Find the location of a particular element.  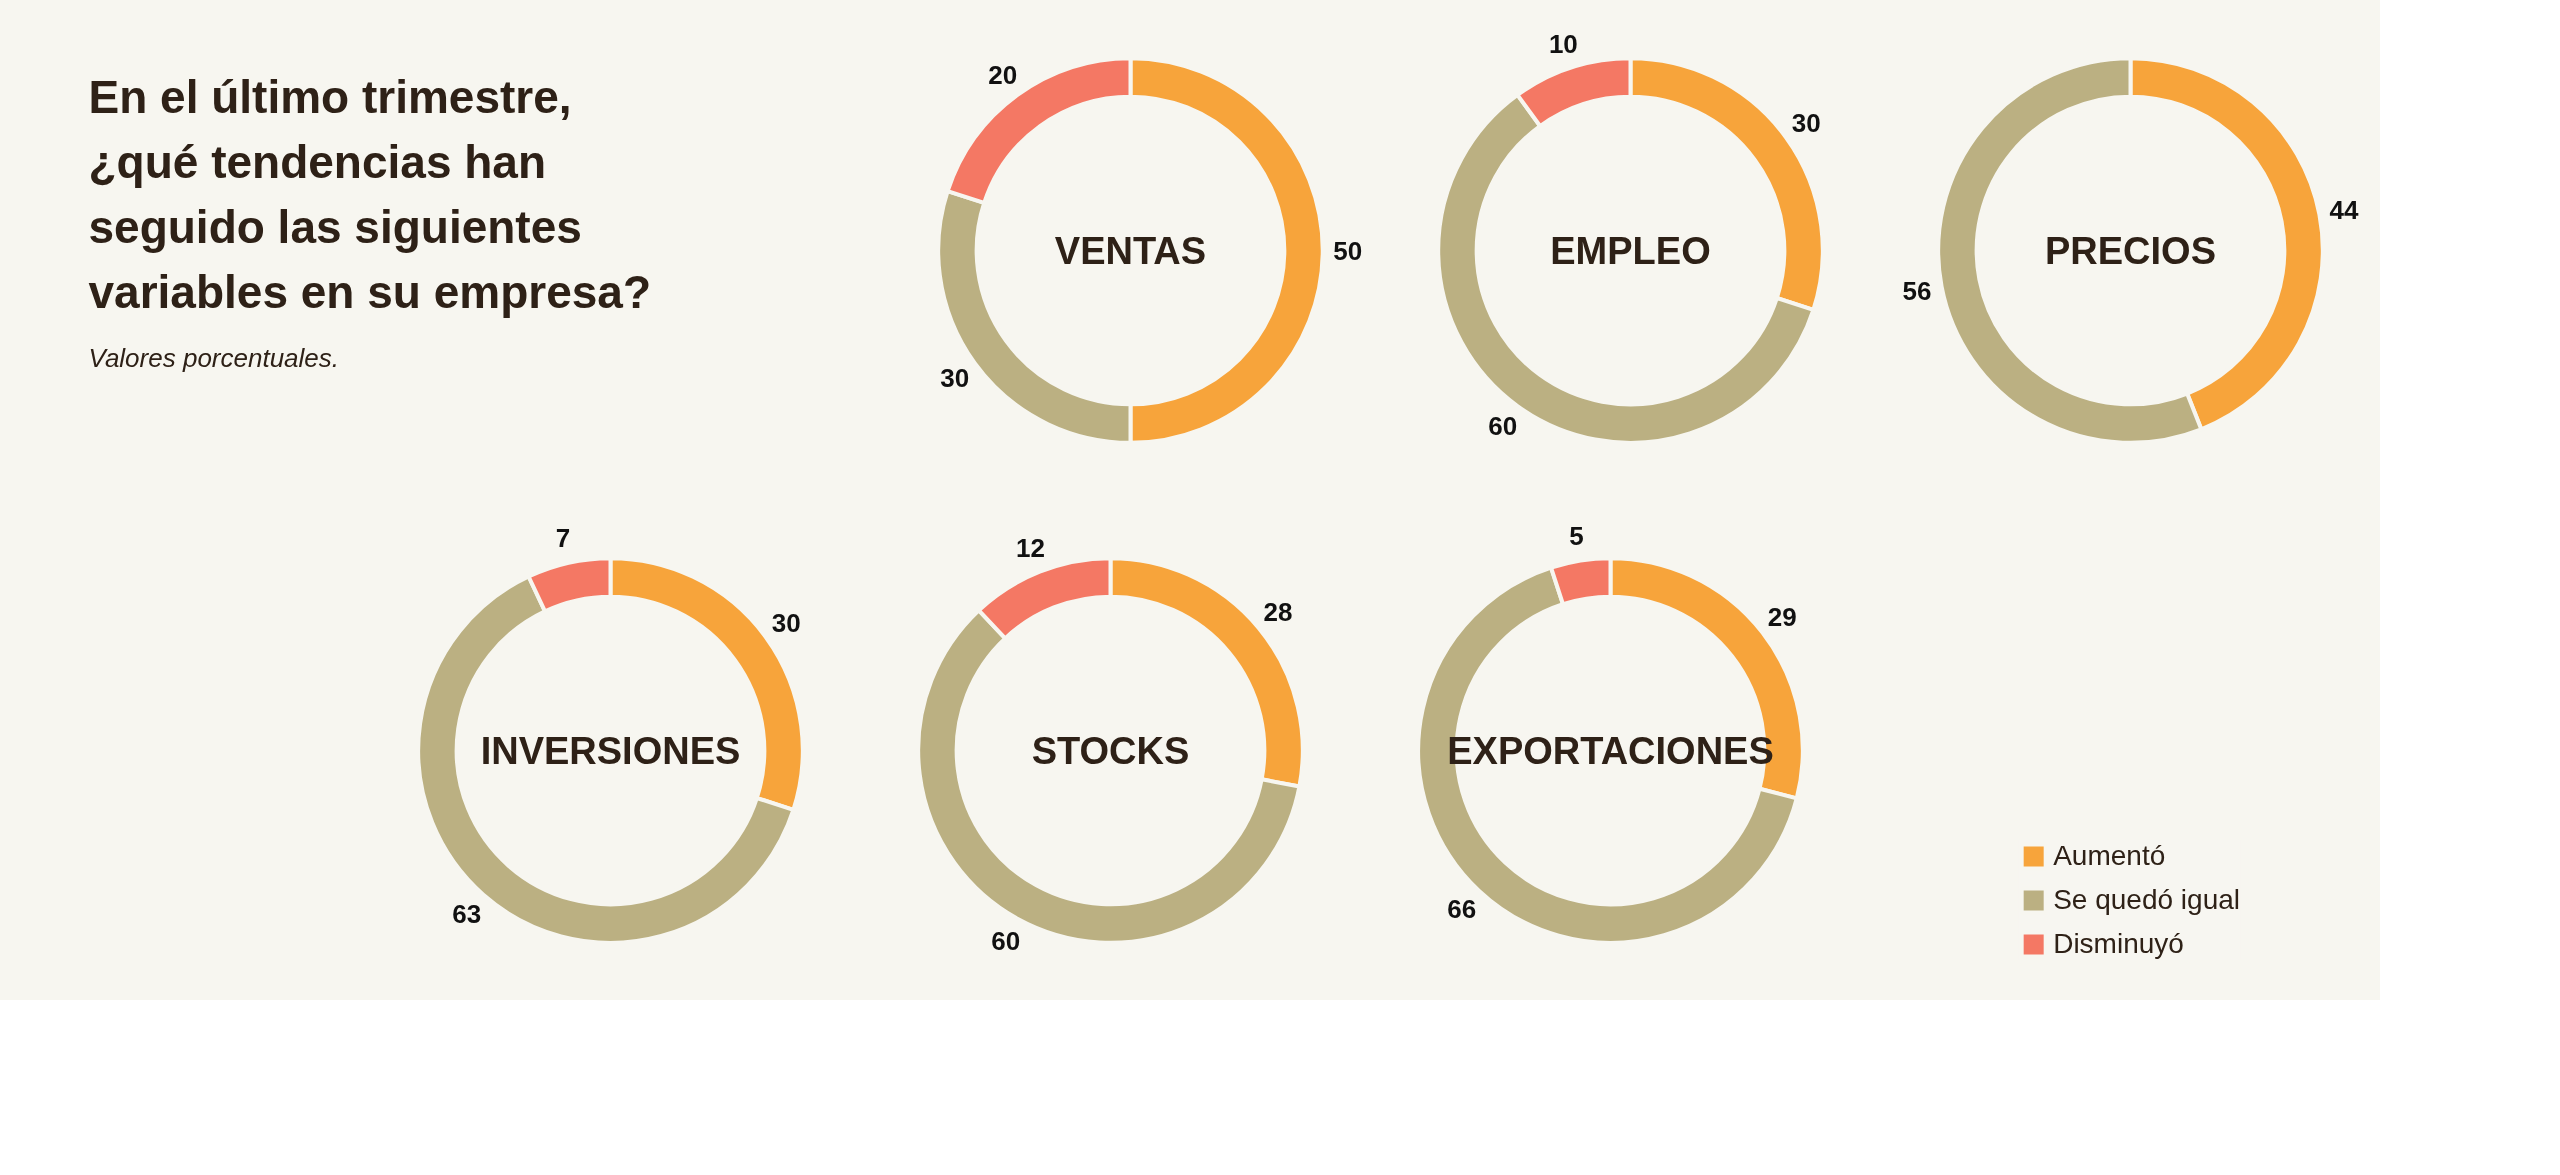

data-label: 28 is located at coordinates (1278, 611).